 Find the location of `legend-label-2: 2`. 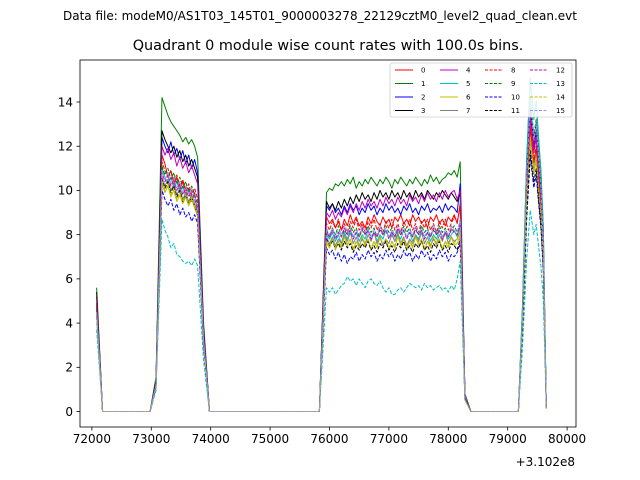

legend-label-2: 2 is located at coordinates (423, 98).